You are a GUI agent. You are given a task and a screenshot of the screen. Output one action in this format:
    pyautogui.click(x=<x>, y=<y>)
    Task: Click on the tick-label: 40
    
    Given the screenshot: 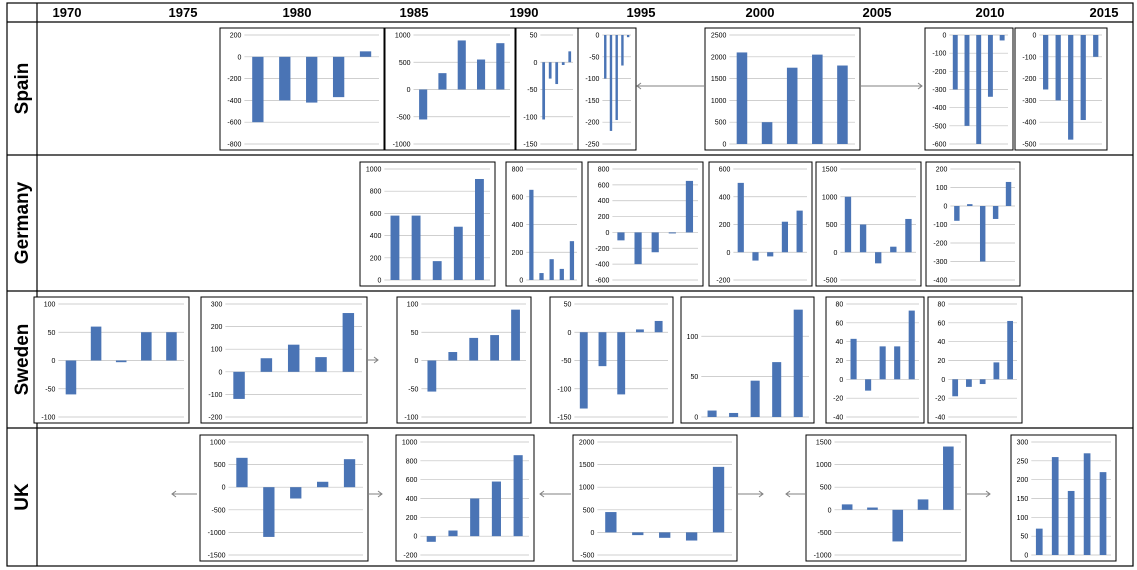 What is the action you would take?
    pyautogui.click(x=840, y=342)
    